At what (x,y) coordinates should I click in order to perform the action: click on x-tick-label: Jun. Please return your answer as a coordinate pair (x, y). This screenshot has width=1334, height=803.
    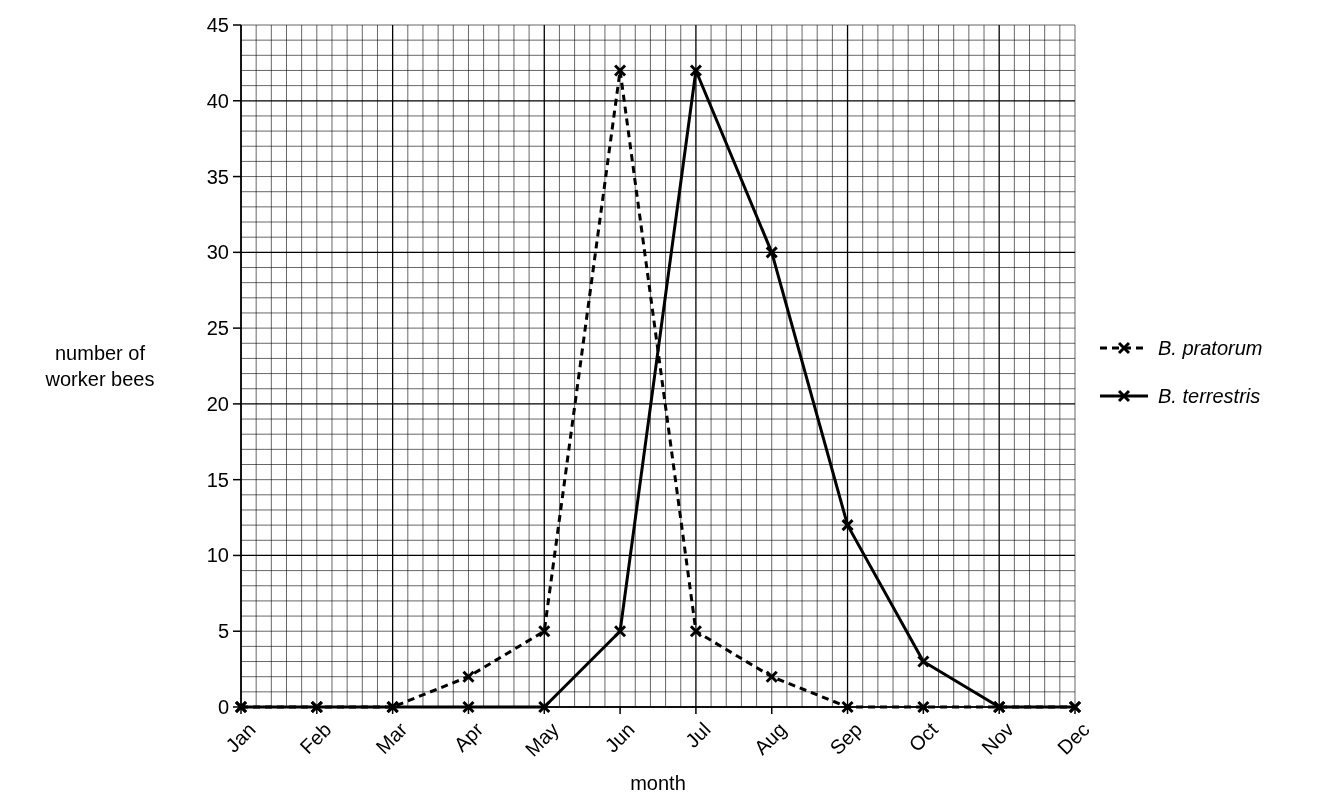
    Looking at the image, I should click on (619, 737).